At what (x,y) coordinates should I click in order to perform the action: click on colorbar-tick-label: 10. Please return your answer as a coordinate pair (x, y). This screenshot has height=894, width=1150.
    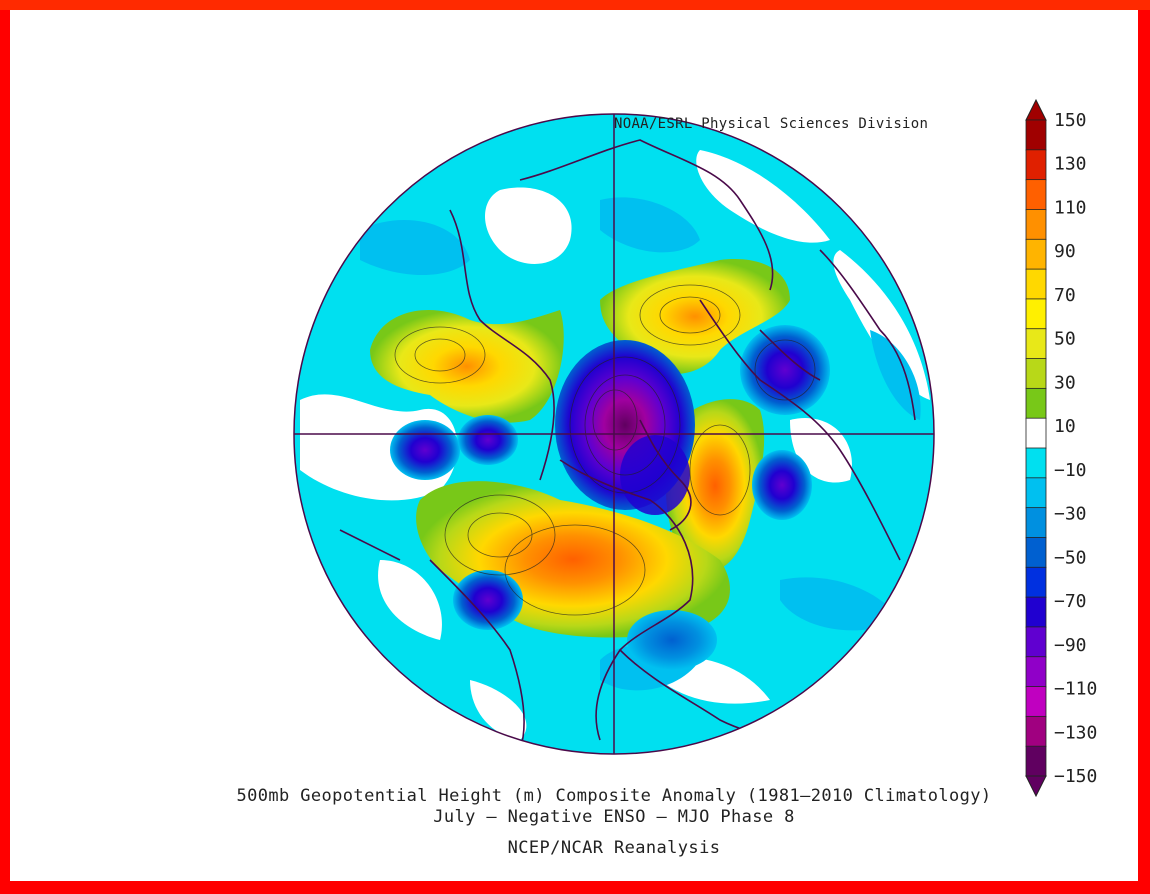
    Looking at the image, I should click on (1065, 426).